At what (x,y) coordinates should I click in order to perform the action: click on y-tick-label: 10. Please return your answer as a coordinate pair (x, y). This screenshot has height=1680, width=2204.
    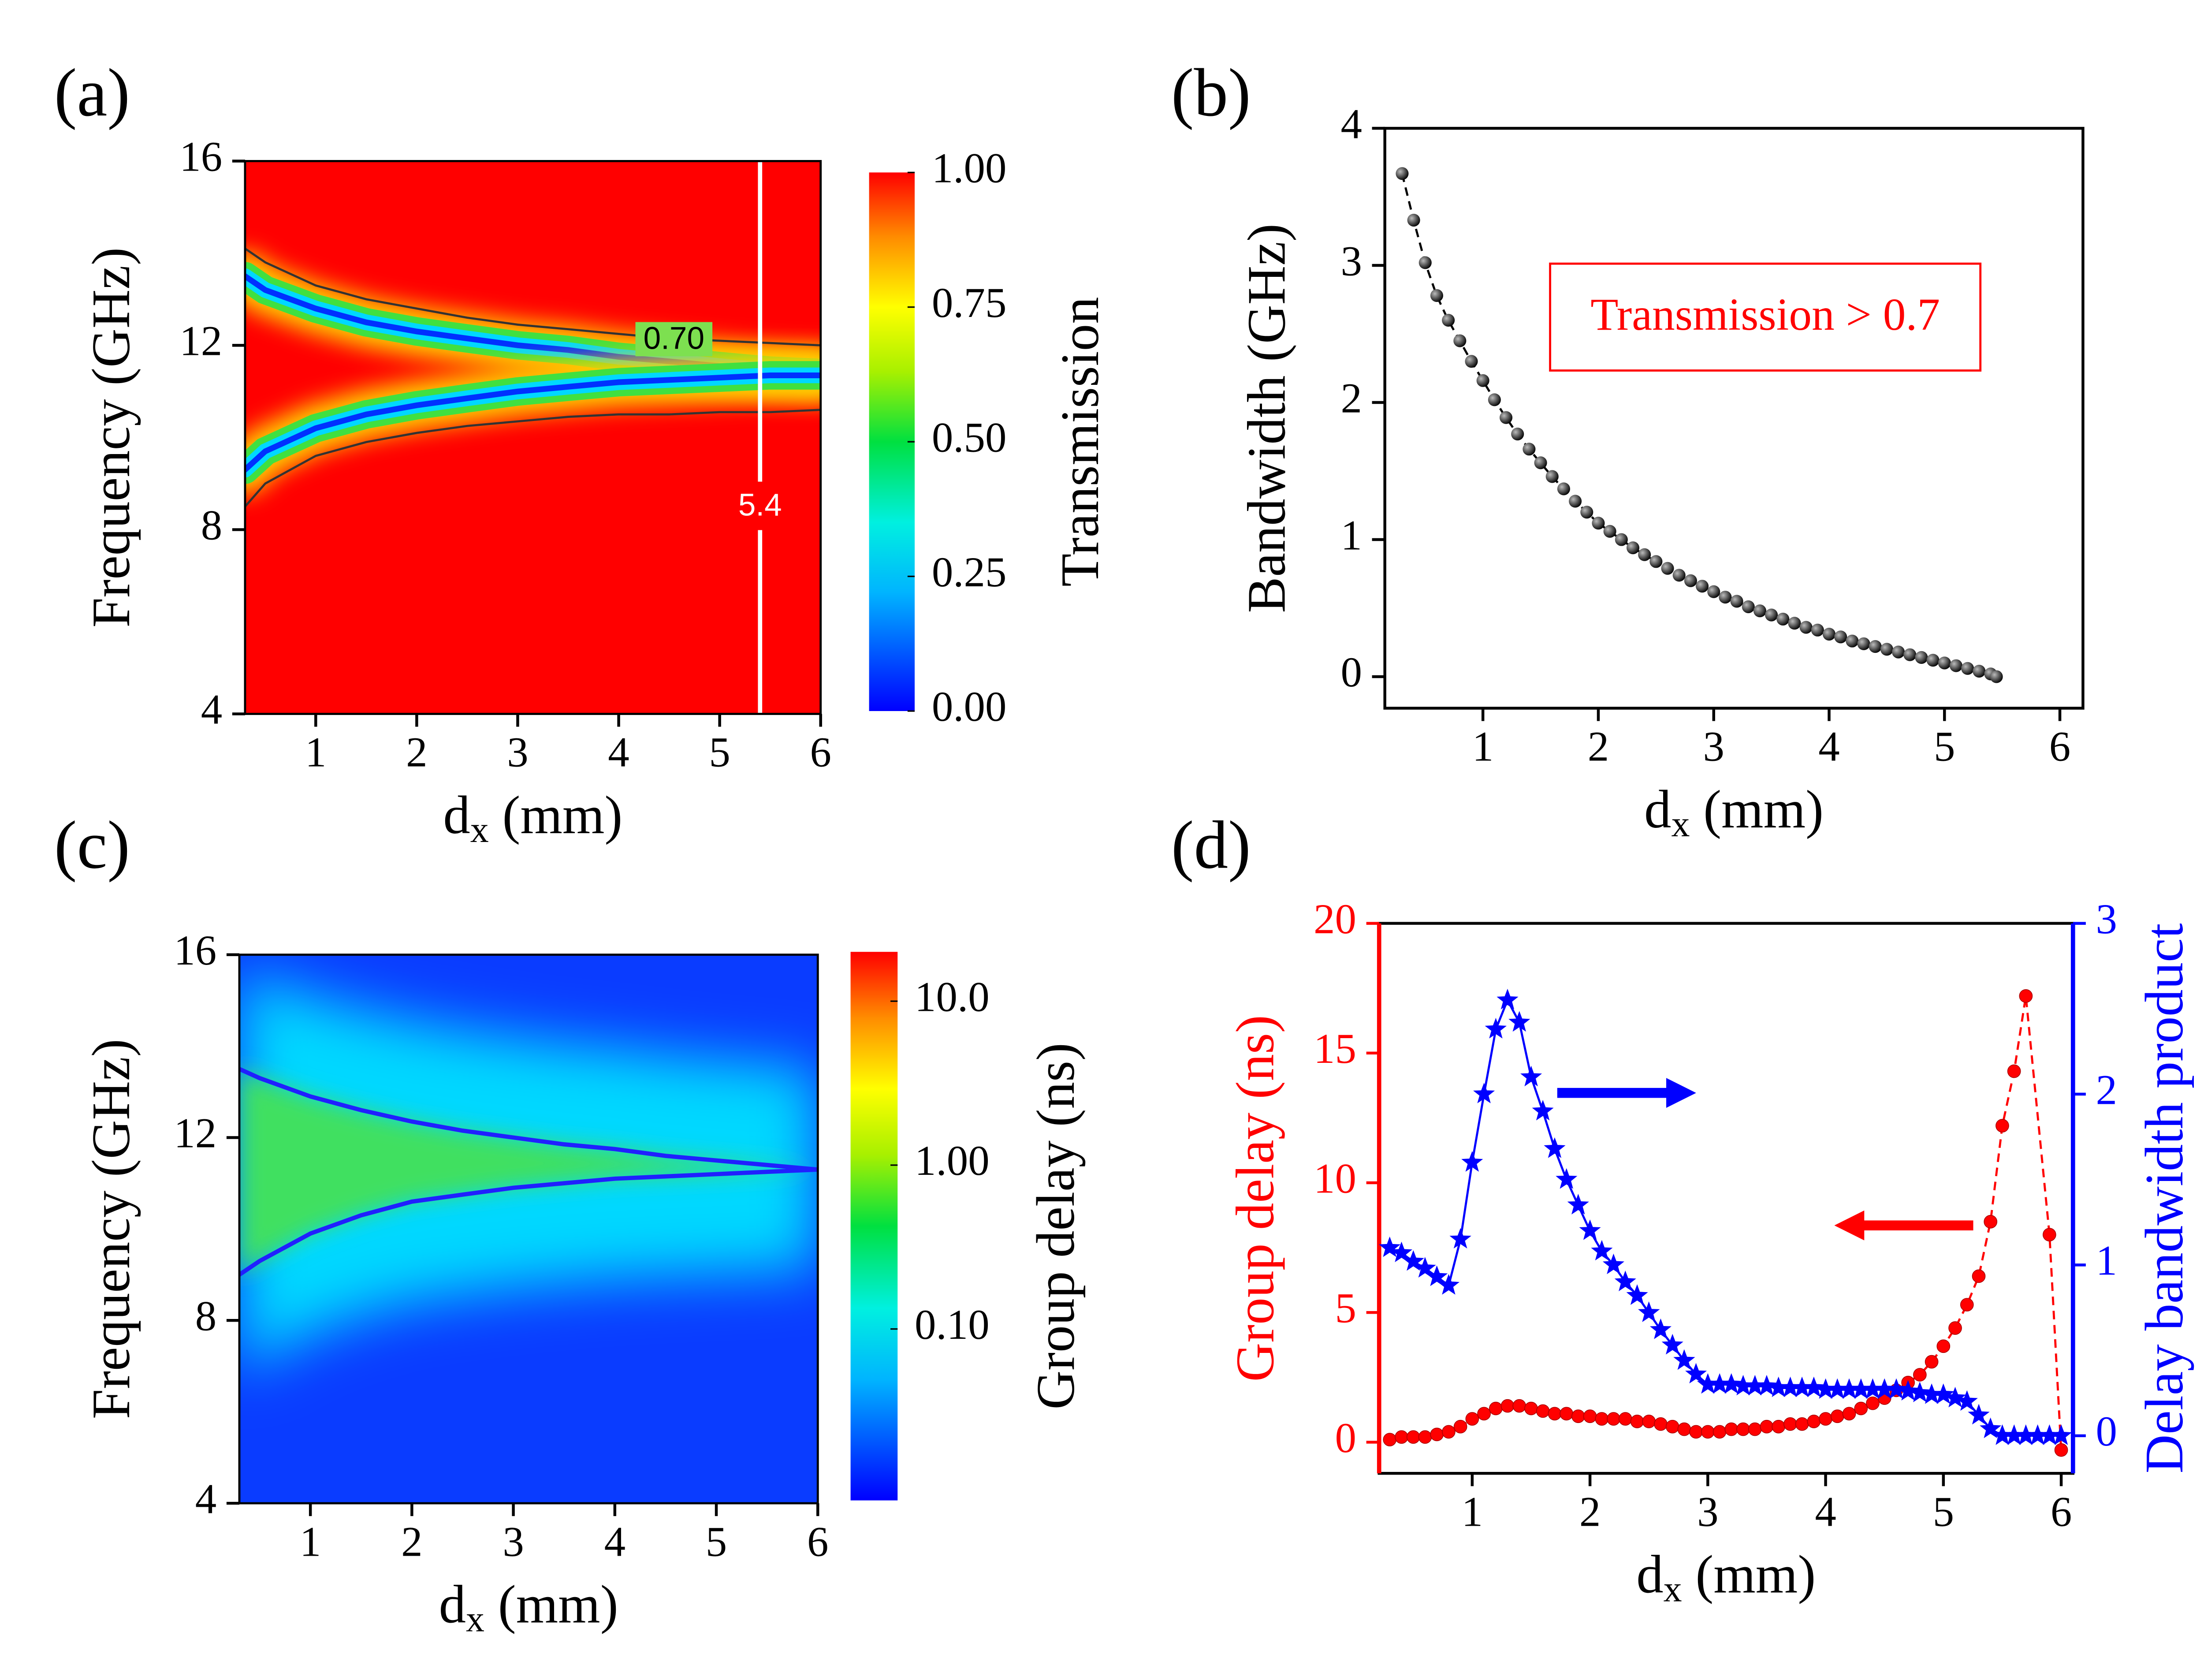
    Looking at the image, I should click on (1335, 1178).